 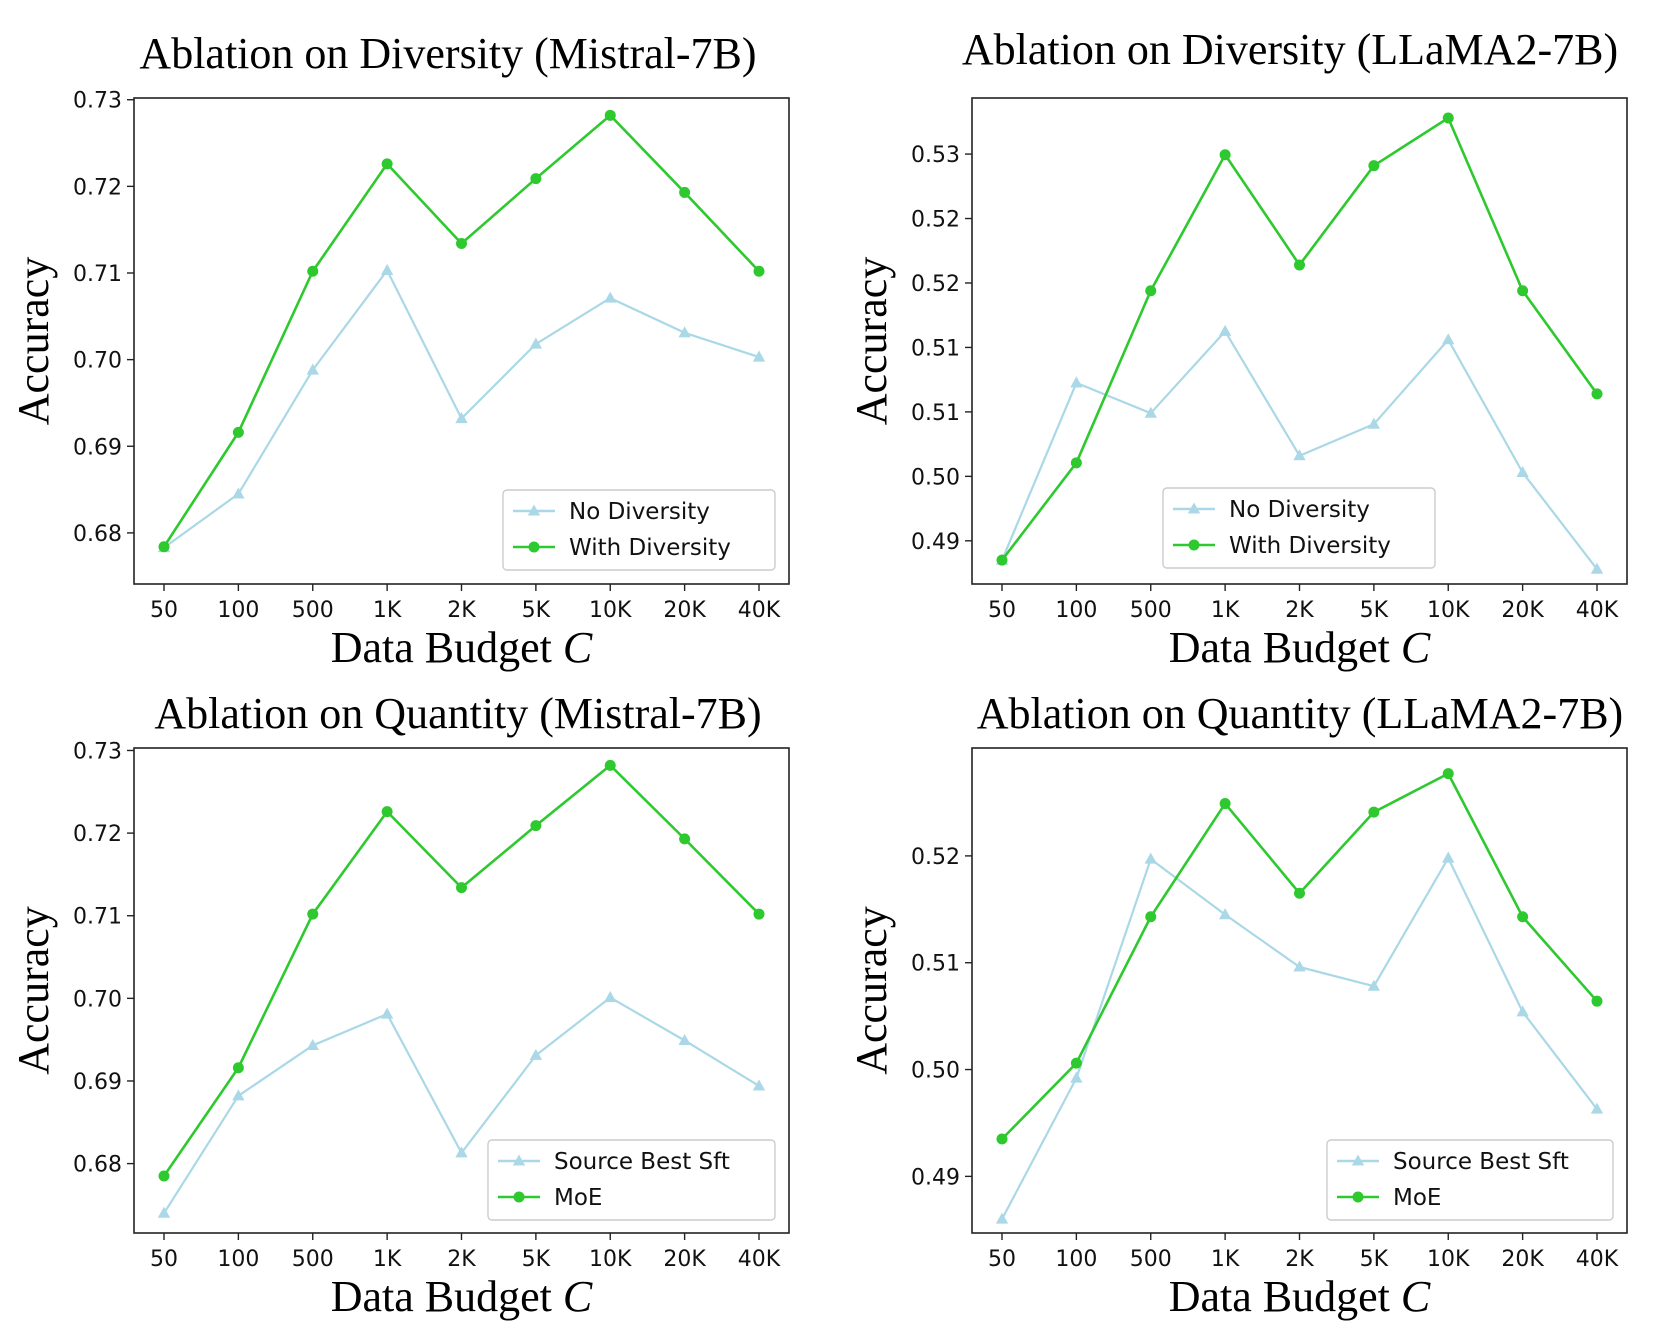 What do you see at coordinates (97, 1165) in the screenshot?
I see `y-tick-label: 0.68` at bounding box center [97, 1165].